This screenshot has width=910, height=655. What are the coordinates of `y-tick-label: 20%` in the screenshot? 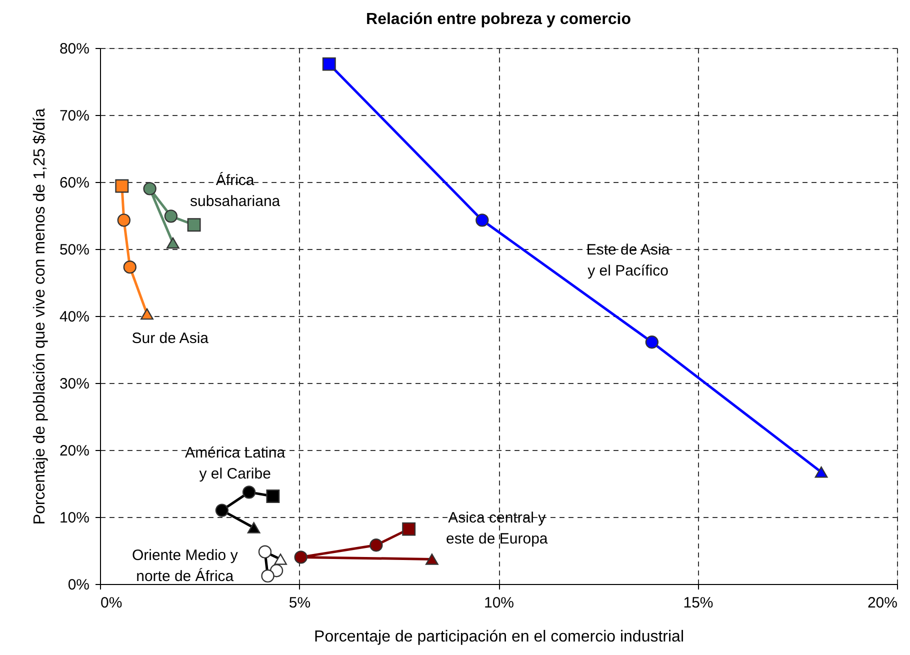 It's located at (74, 451).